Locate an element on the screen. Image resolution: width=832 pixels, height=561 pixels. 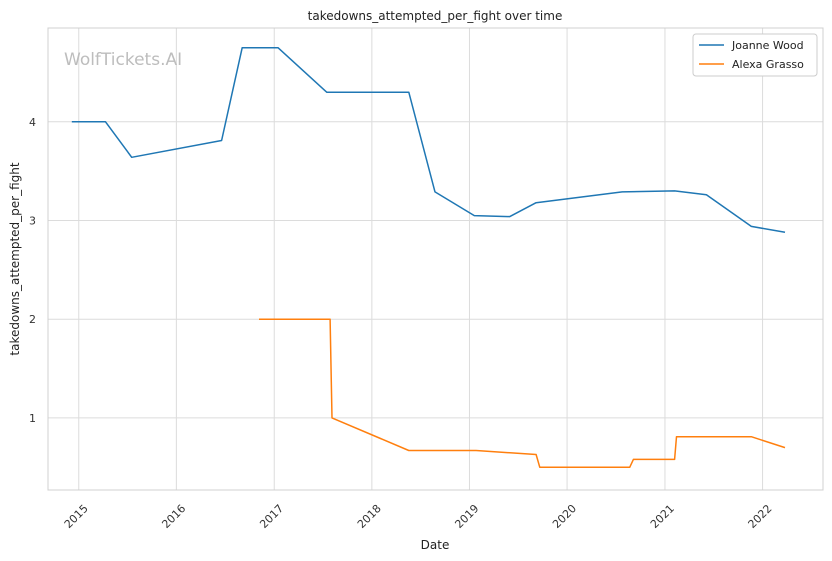
chart-title: takedowns_attempted_per_fight over time is located at coordinates (435, 16).